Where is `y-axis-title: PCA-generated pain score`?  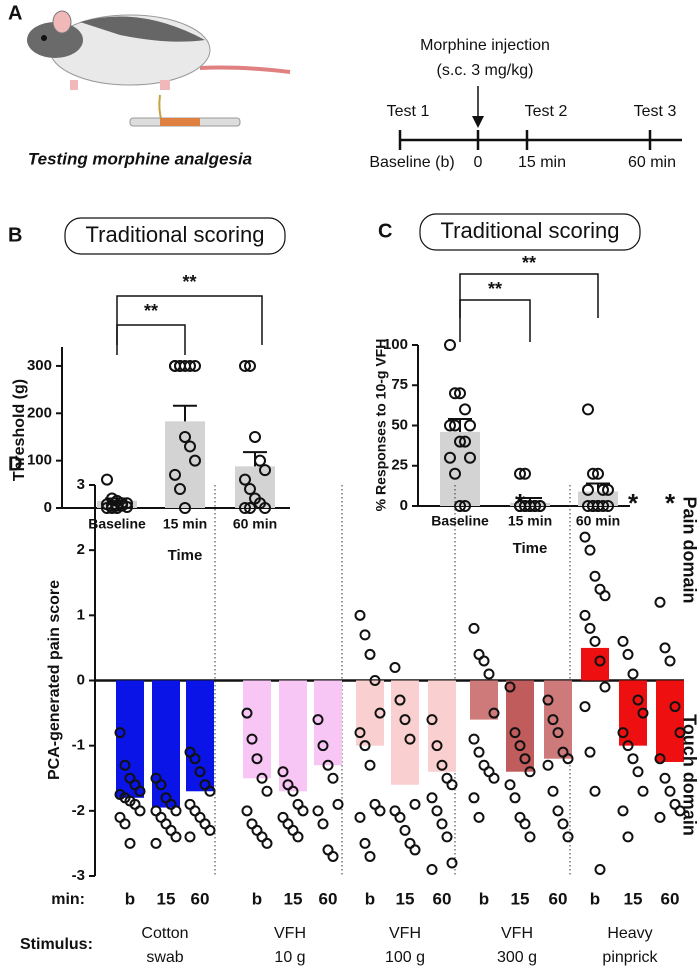 y-axis-title: PCA-generated pain score is located at coordinates (54, 680).